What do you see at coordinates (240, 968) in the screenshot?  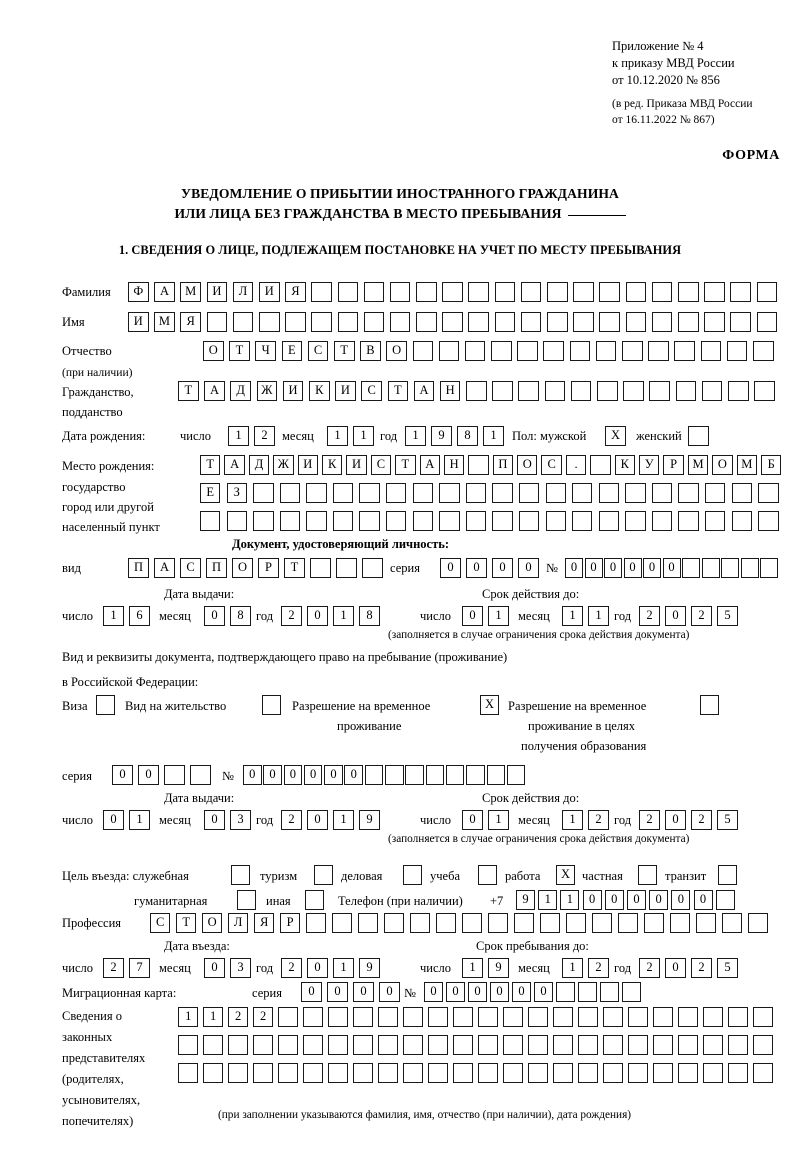 I see `char-cell: 3` at bounding box center [240, 968].